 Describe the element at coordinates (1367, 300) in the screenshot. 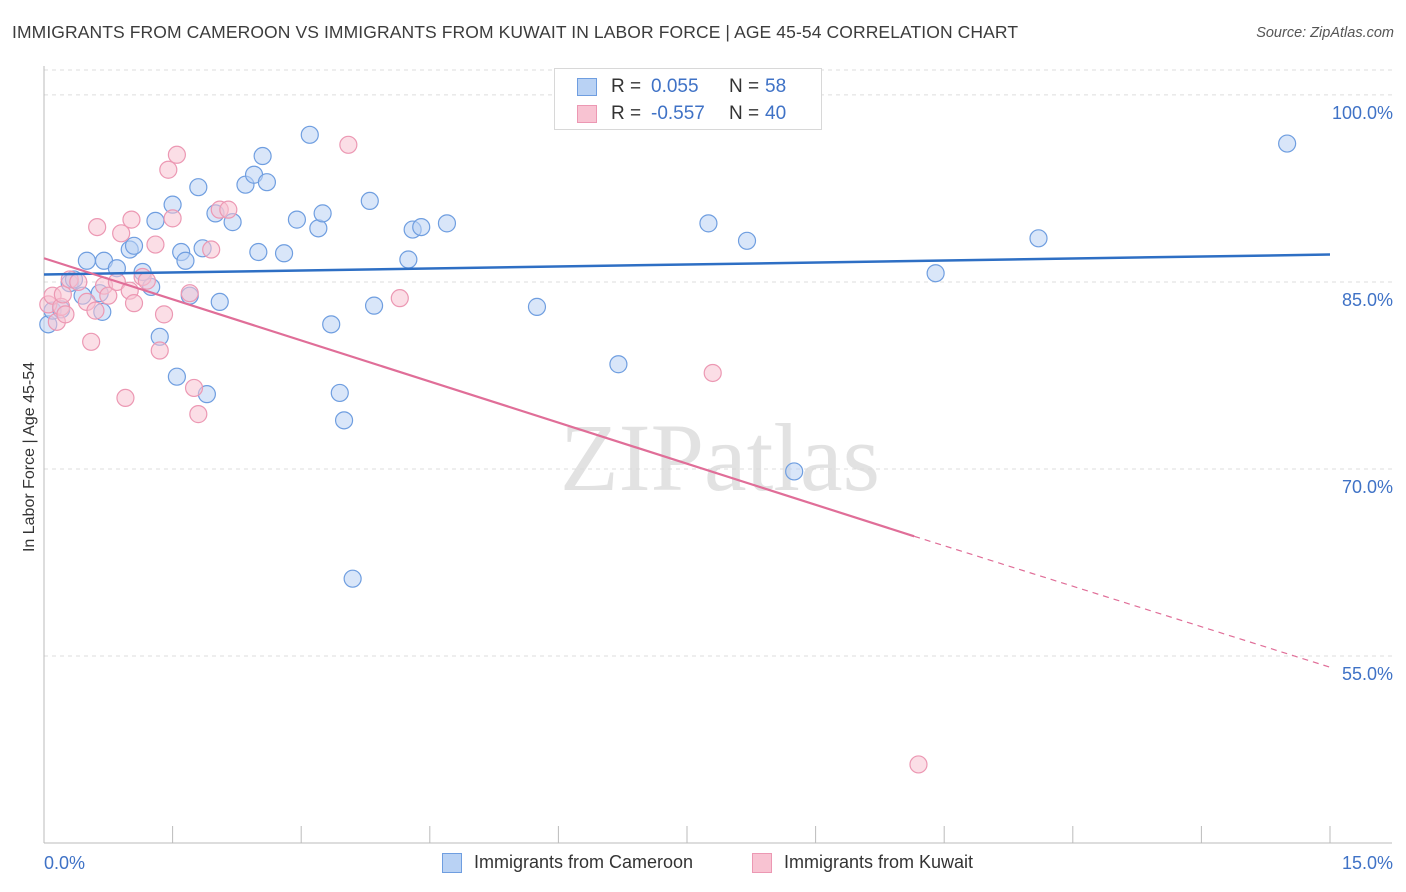

I see `y-tick-label: 85.0%` at that location.